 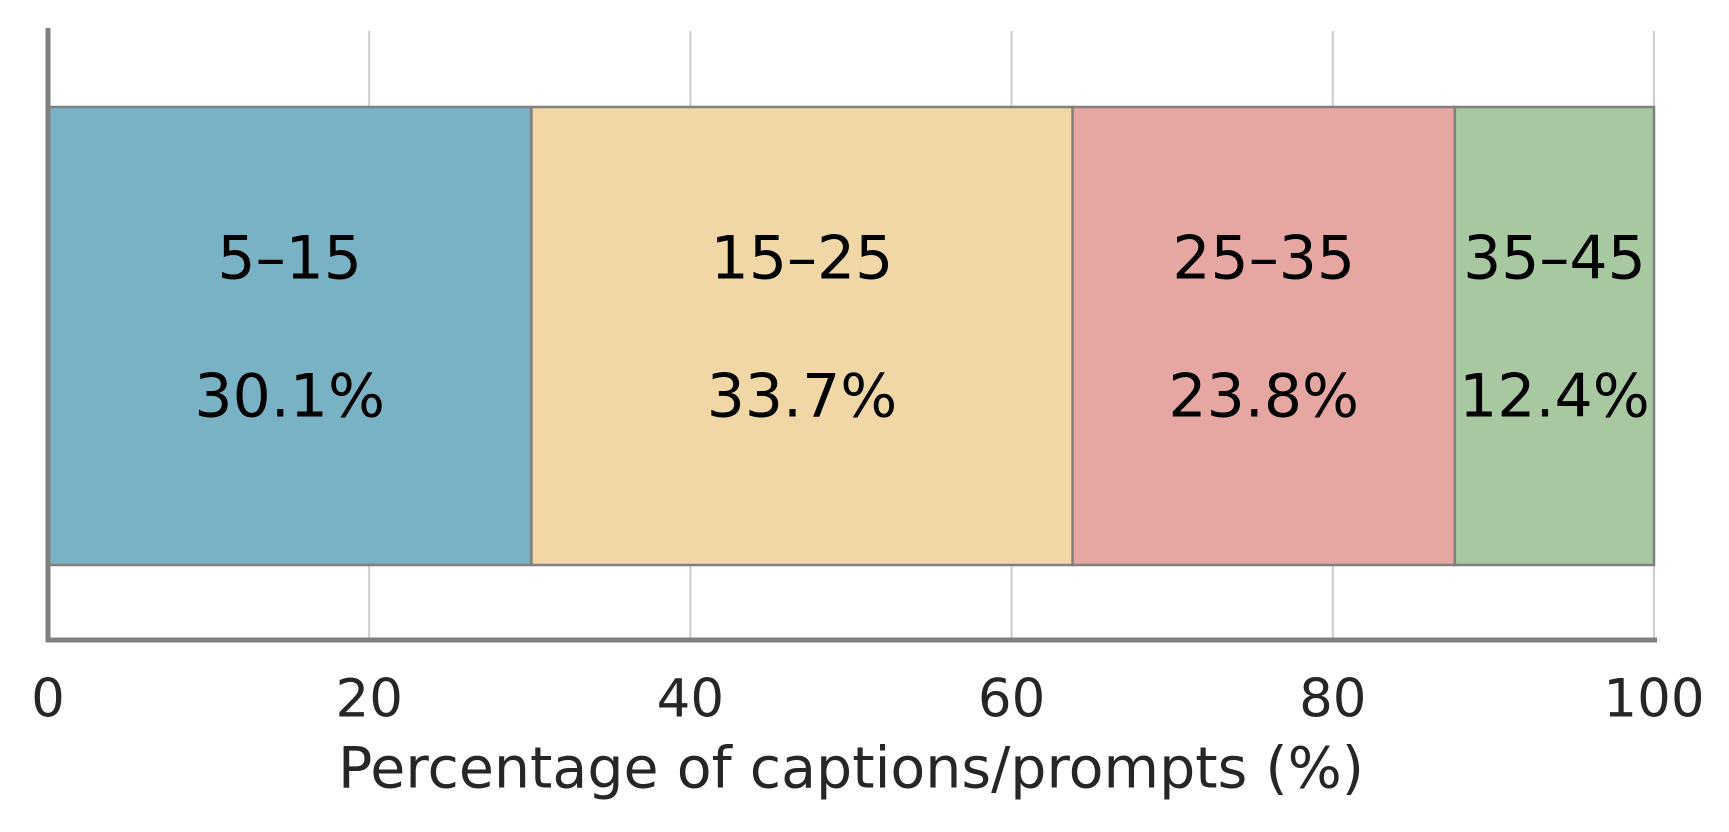 I want to click on value-label: 30.1%, so click(x=289, y=397).